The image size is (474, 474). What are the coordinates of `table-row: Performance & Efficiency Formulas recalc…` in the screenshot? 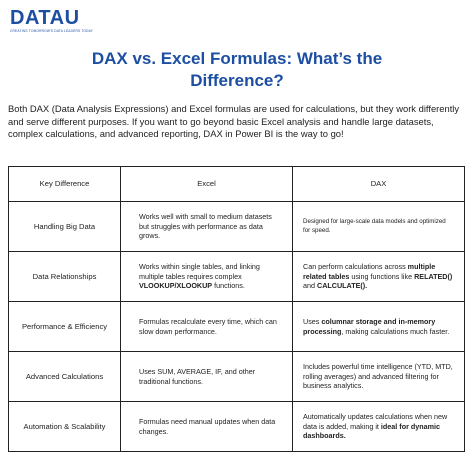 It's located at (236, 326).